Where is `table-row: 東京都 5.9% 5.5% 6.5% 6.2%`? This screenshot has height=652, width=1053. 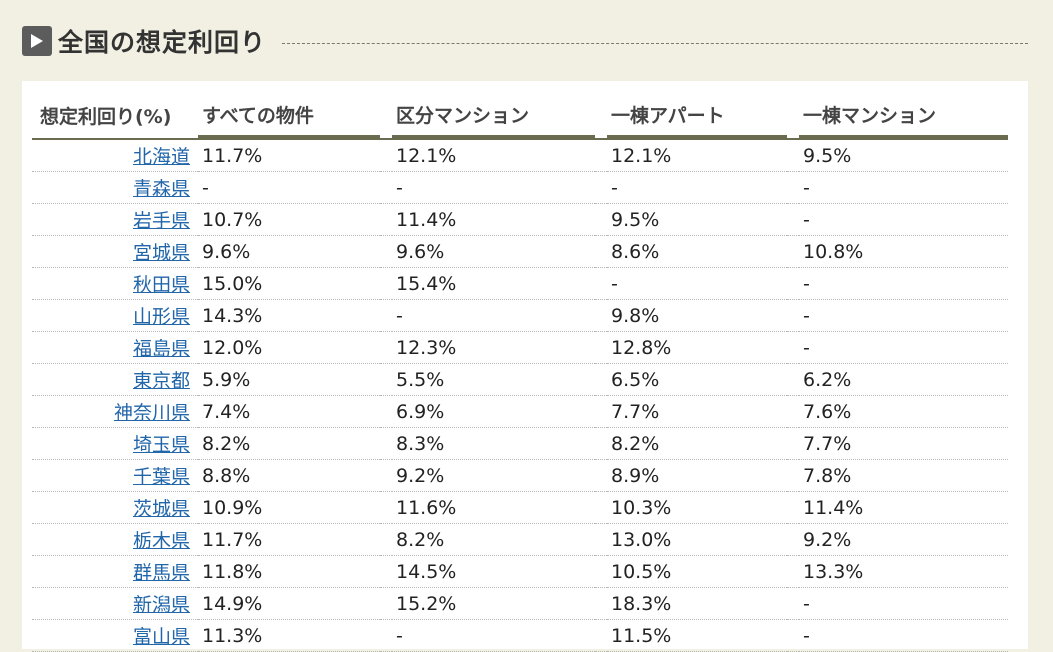
table-row: 東京都 5.9% 5.5% 6.5% 6.2% is located at coordinates (520, 380).